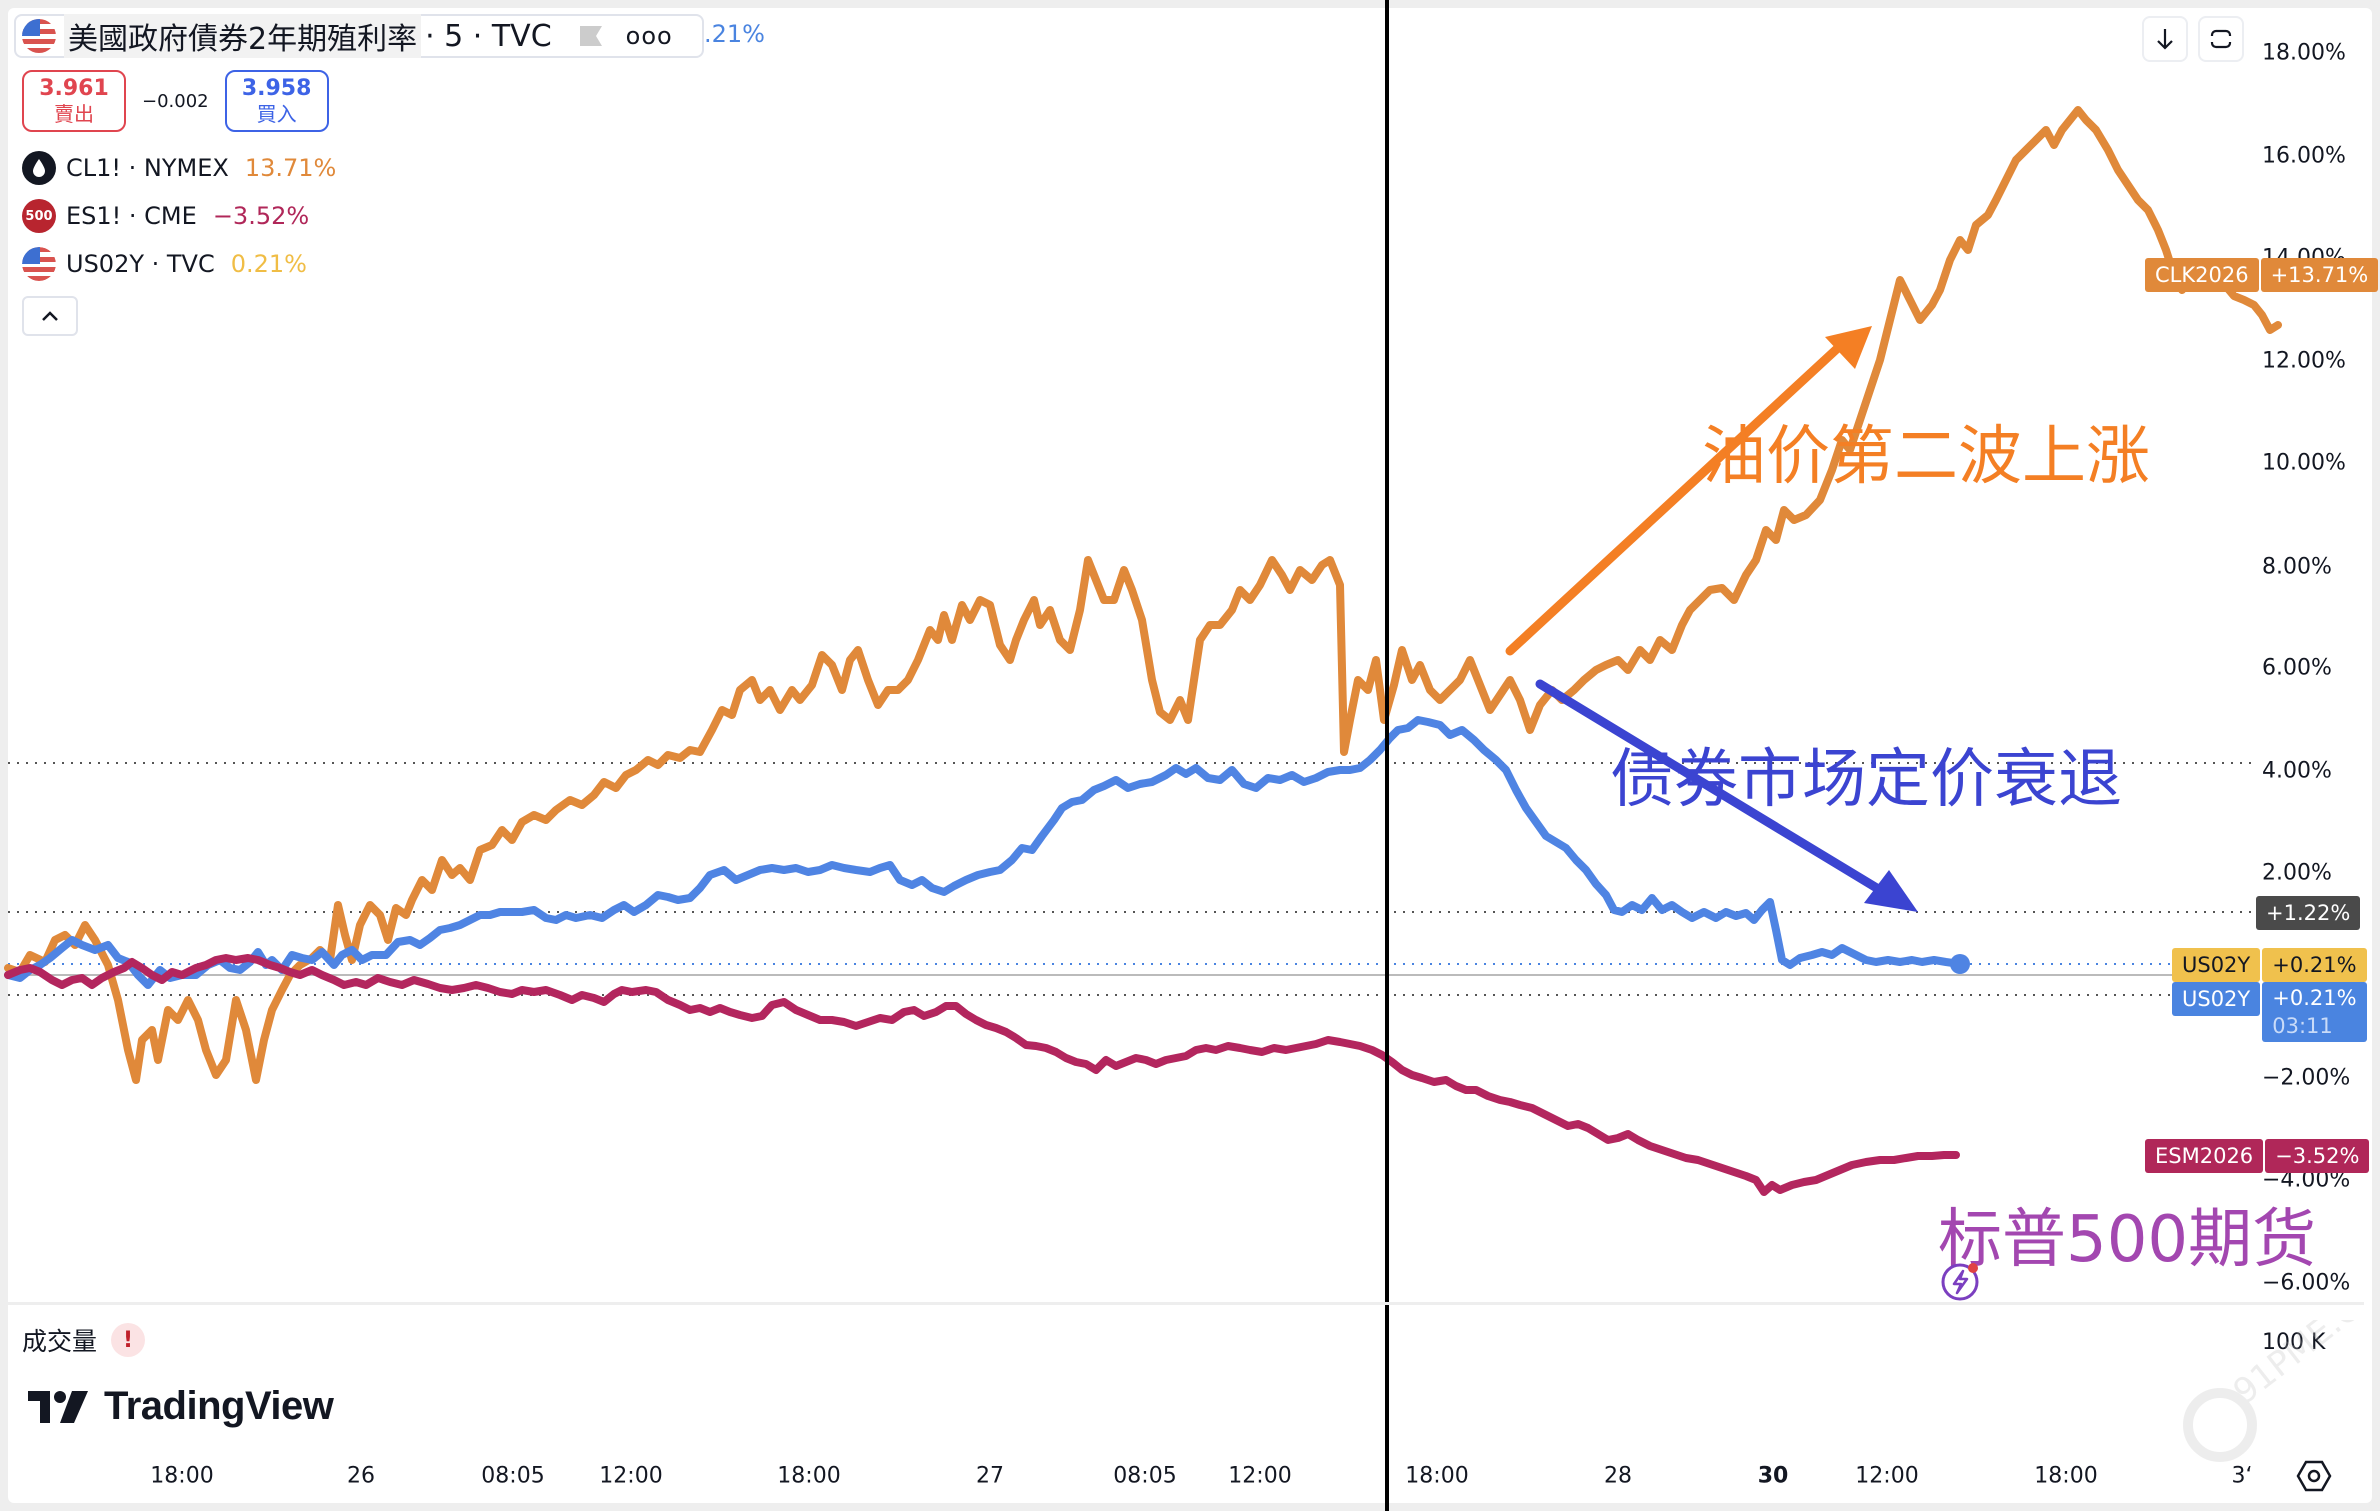 The width and height of the screenshot is (2380, 1511). What do you see at coordinates (276, 114) in the screenshot?
I see `buy-label: 買入` at bounding box center [276, 114].